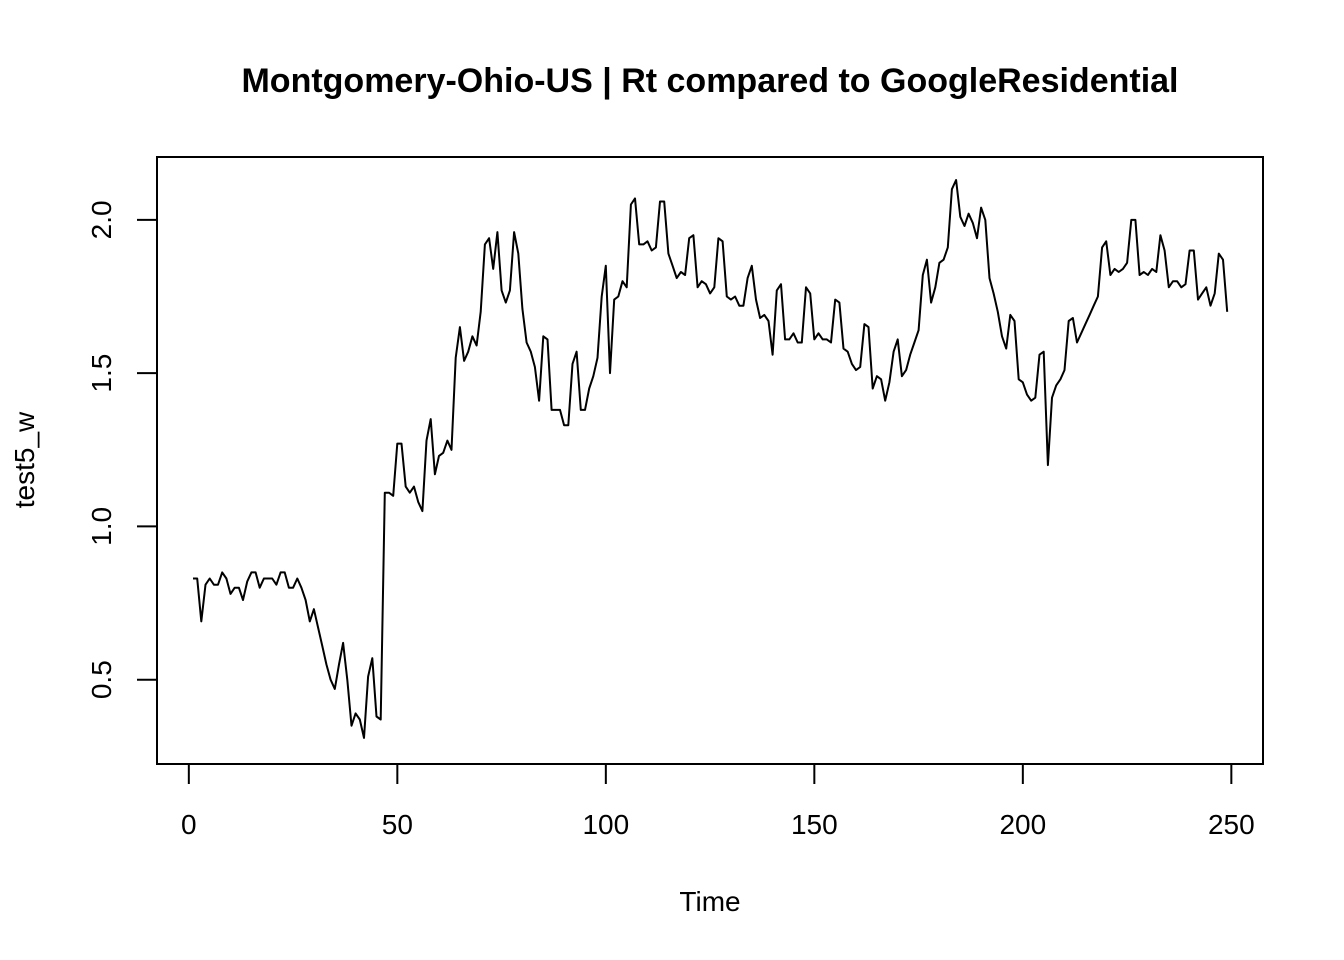  What do you see at coordinates (101, 679) in the screenshot?
I see `y-tick-label: 0.5` at bounding box center [101, 679].